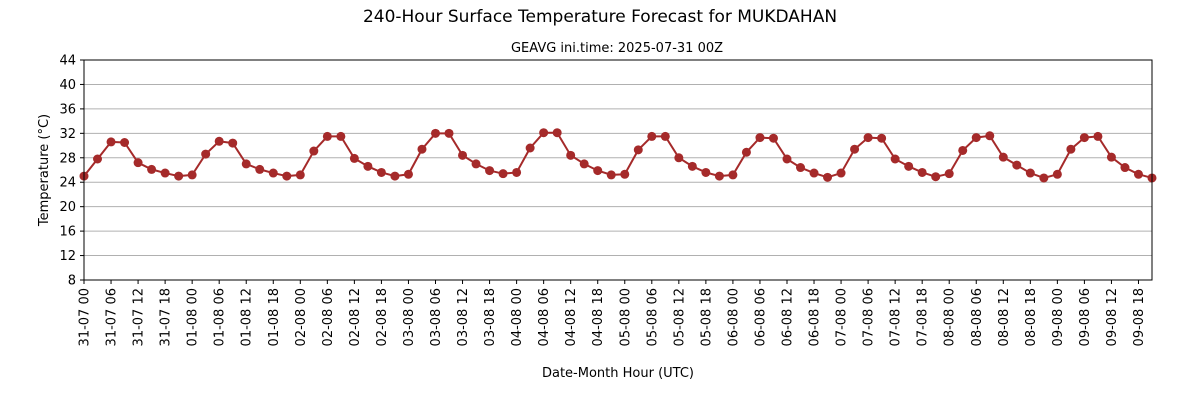 The image size is (1200, 404). Describe the element at coordinates (44, 170) in the screenshot. I see `y-axis-label: Temperature (°C)` at that location.